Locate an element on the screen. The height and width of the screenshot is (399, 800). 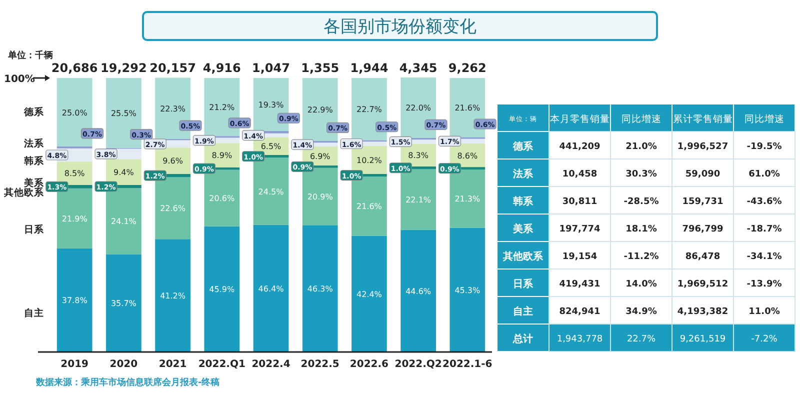
data-label: 20.9% is located at coordinates (320, 197).